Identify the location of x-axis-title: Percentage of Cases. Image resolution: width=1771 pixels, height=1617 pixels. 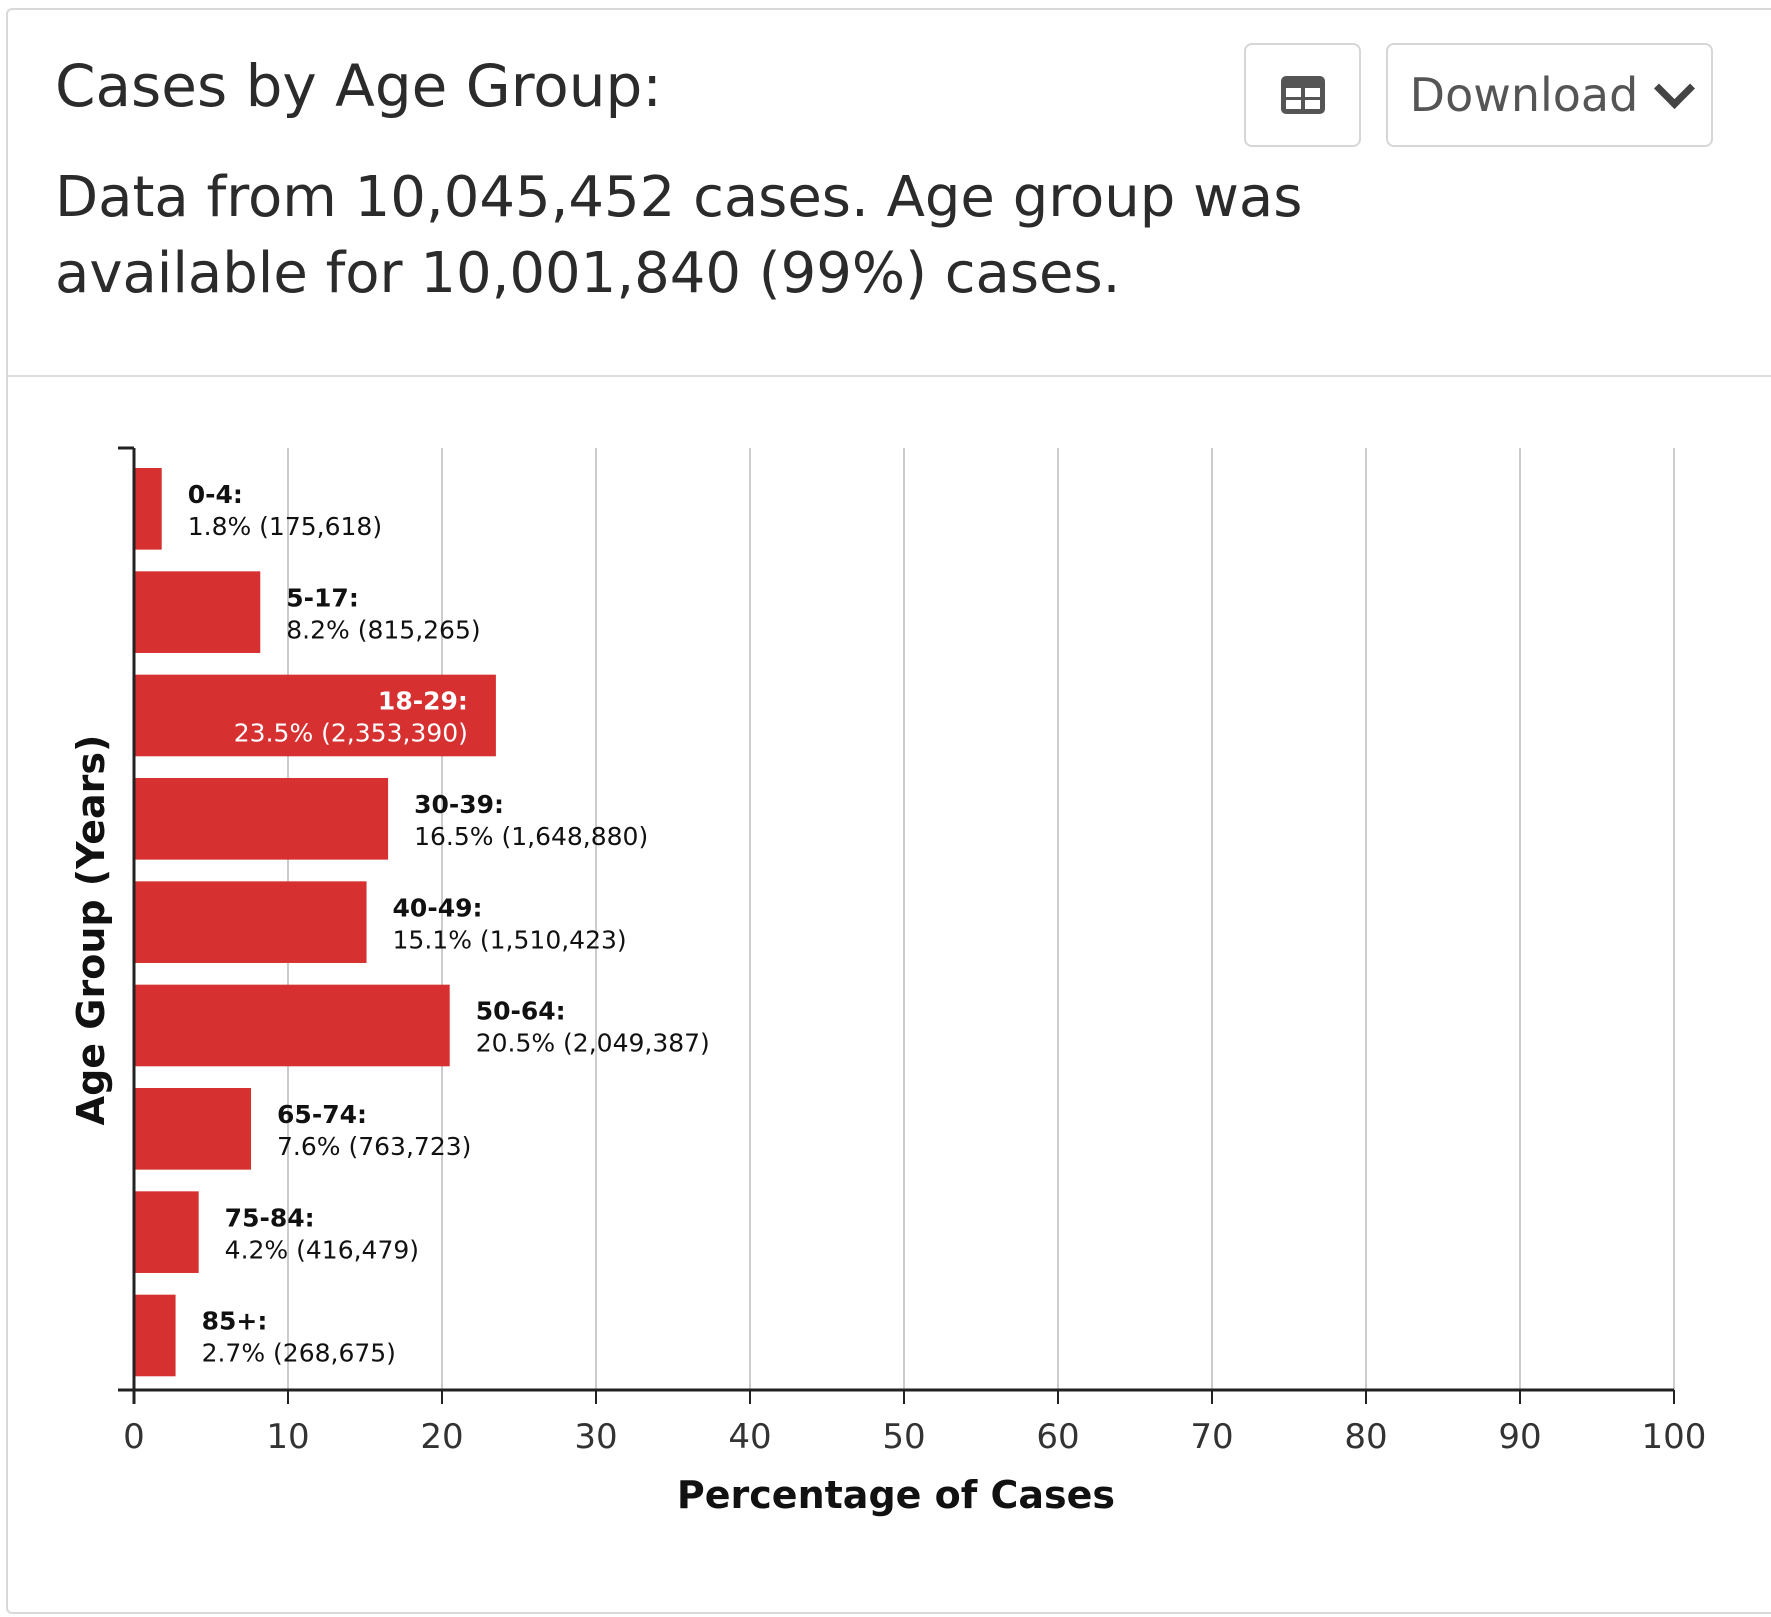
(896, 1495).